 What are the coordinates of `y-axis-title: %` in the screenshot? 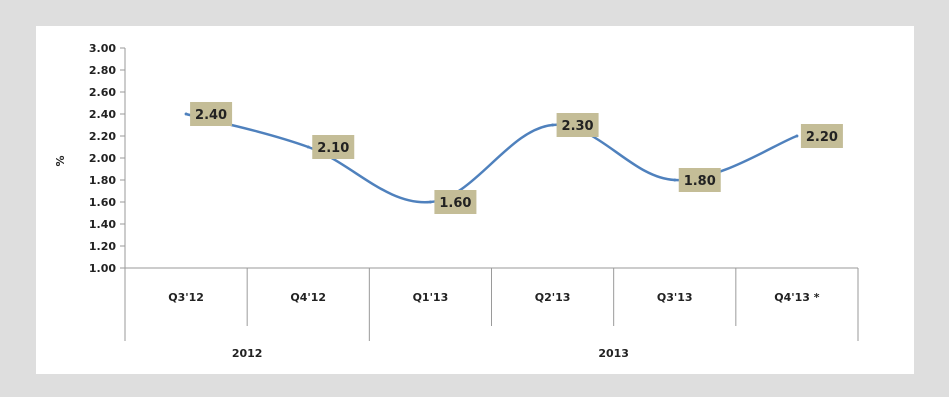 It's located at (60, 160).